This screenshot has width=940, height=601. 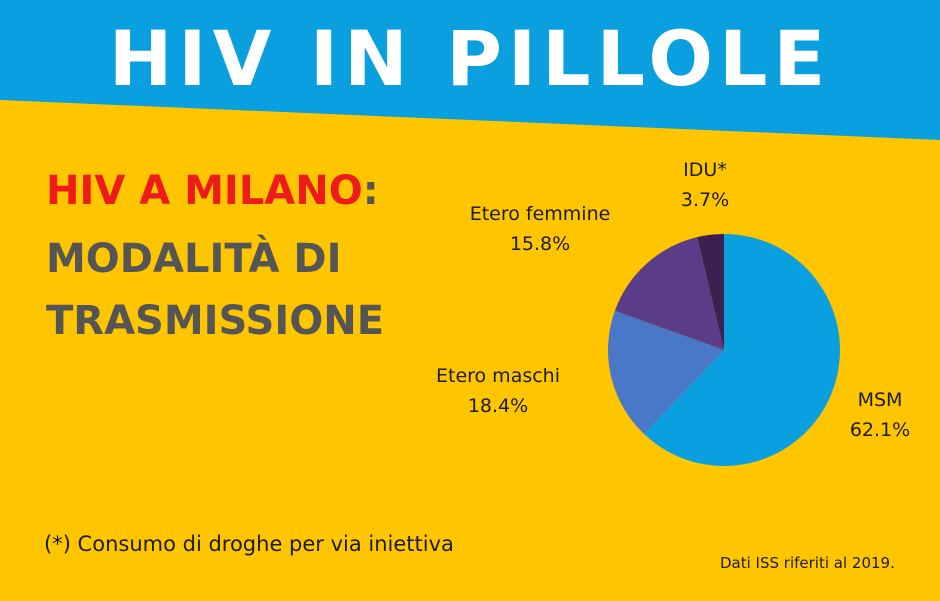 What do you see at coordinates (249, 544) in the screenshot?
I see `footnote-idu: (*) Consumo di droghe per via iniettiva` at bounding box center [249, 544].